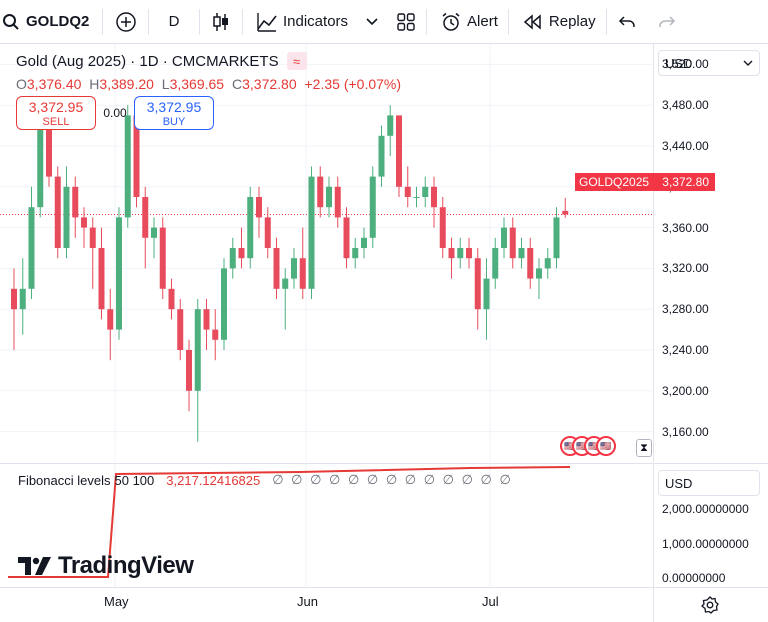 Image resolution: width=768 pixels, height=622 pixels. I want to click on settings-gear-icon, so click(710, 605).